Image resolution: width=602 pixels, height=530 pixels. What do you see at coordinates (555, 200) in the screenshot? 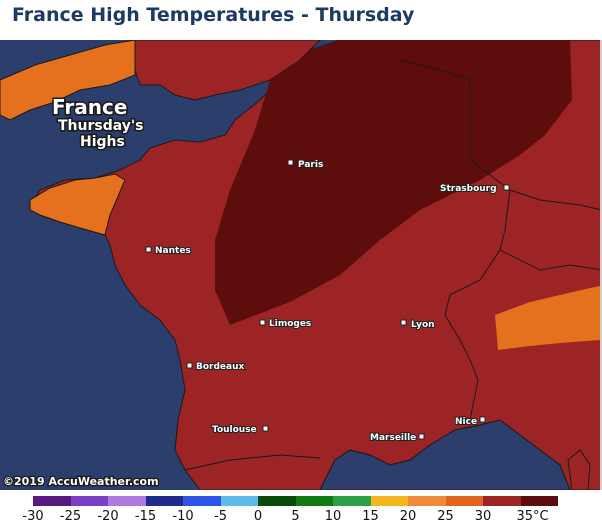
I see `germany-swiss-border` at bounding box center [555, 200].